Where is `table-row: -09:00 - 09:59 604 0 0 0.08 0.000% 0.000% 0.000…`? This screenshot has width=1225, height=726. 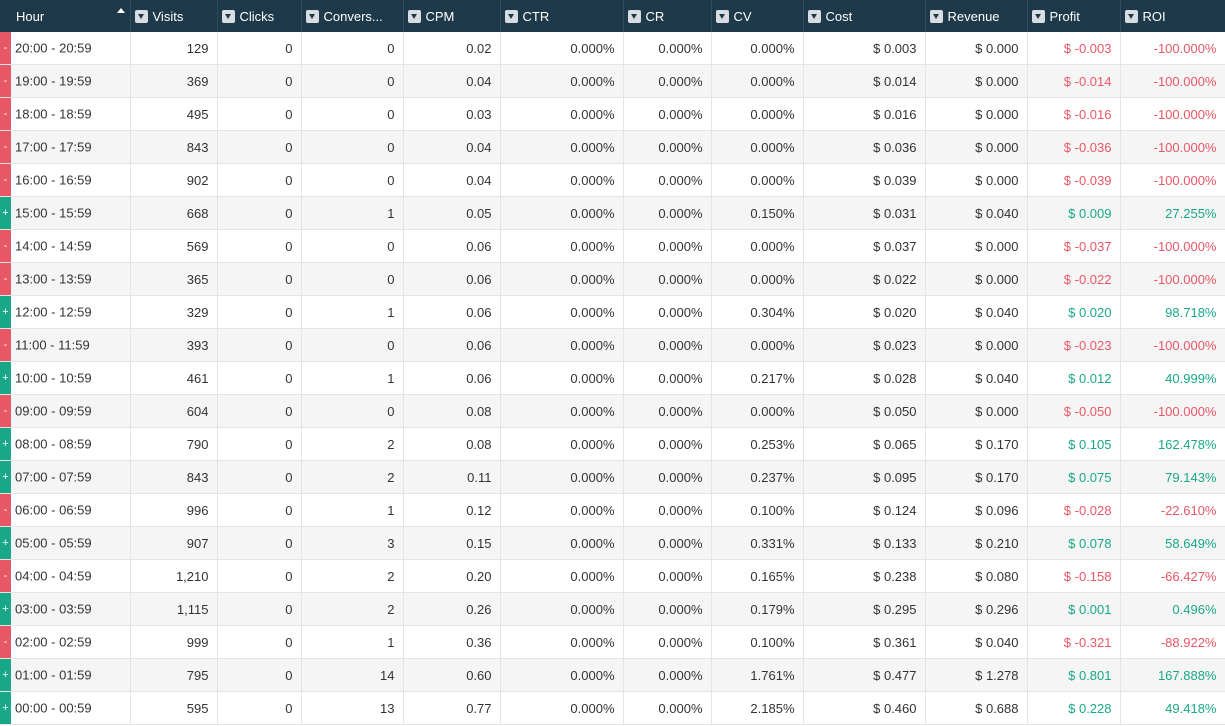
table-row: -09:00 - 09:59 604 0 0 0.08 0.000% 0.000% 0.000… is located at coordinates (612, 411).